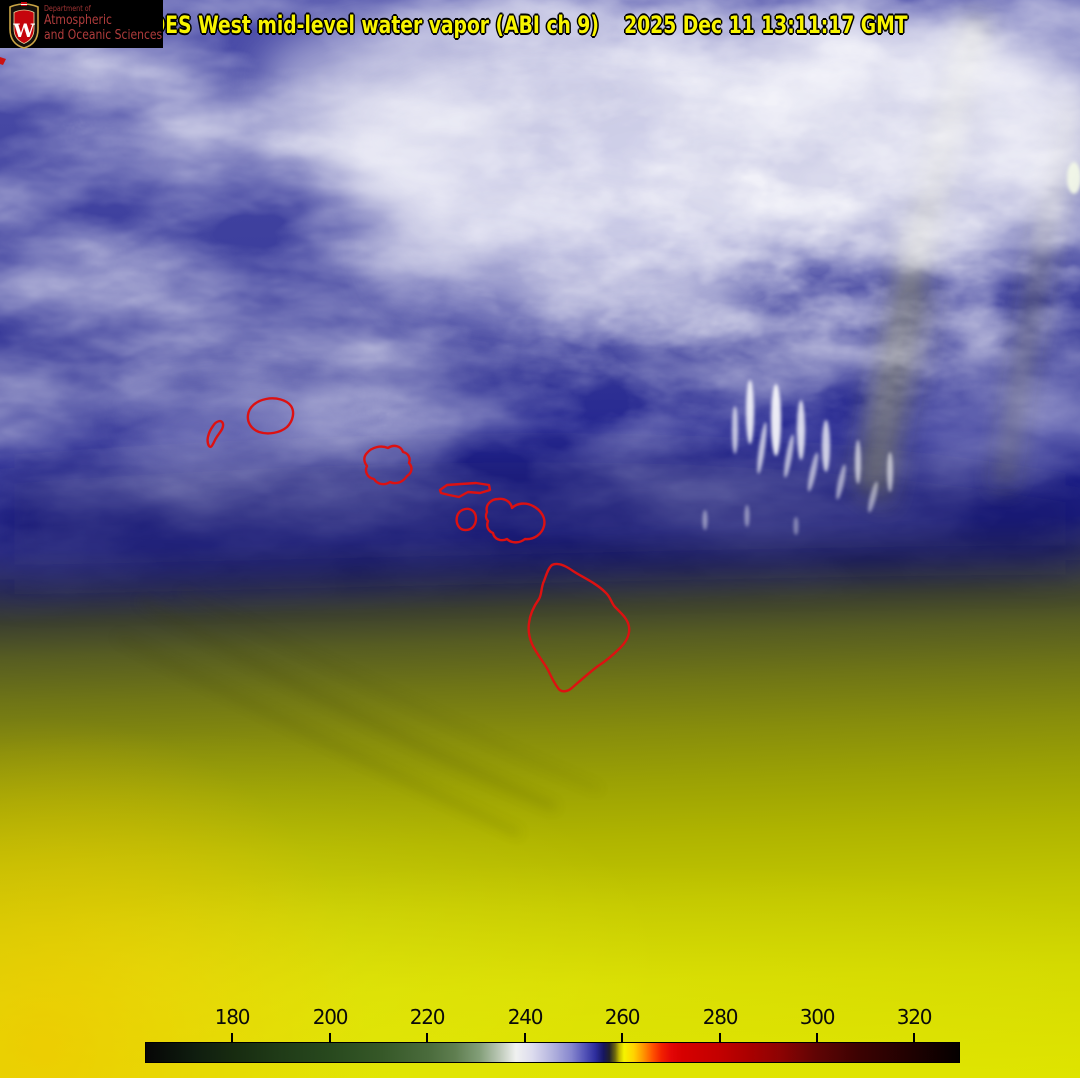 This screenshot has height=1078, width=1080. Describe the element at coordinates (78, 20) in the screenshot. I see `logo-name-line1: Atmospheric` at that location.